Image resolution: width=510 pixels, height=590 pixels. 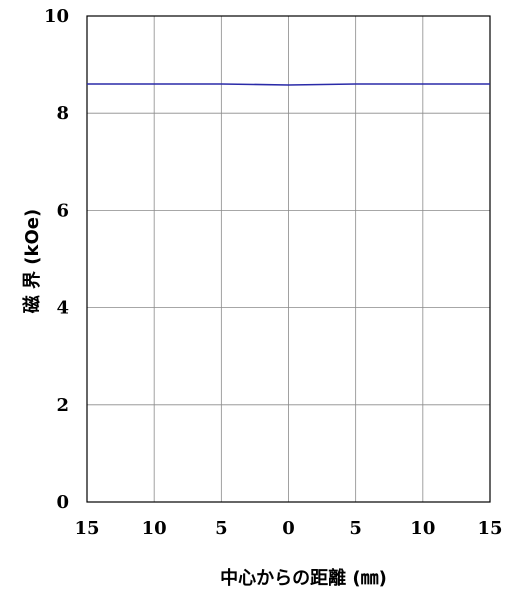 What do you see at coordinates (62, 502) in the screenshot?
I see `y-tick-label: 0` at bounding box center [62, 502].